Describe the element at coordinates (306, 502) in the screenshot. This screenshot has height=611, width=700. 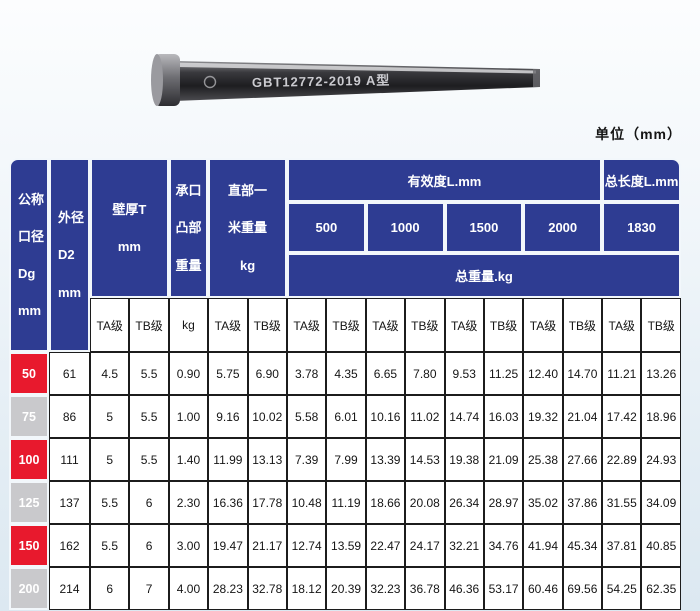
I see `data-cell: 10.48` at that location.